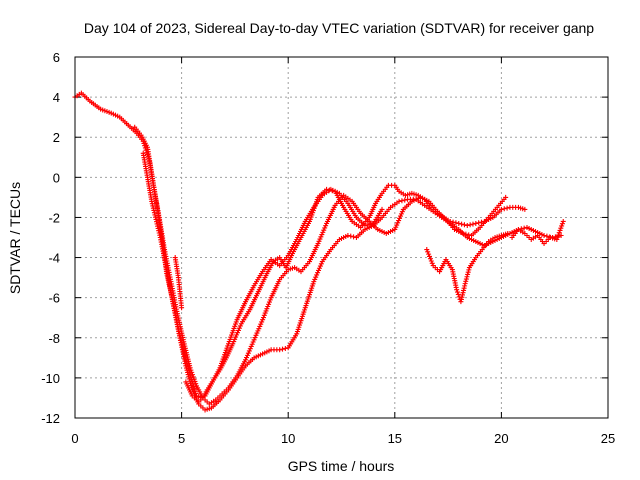  Describe the element at coordinates (501, 438) in the screenshot. I see `x-tick-label: 20` at that location.